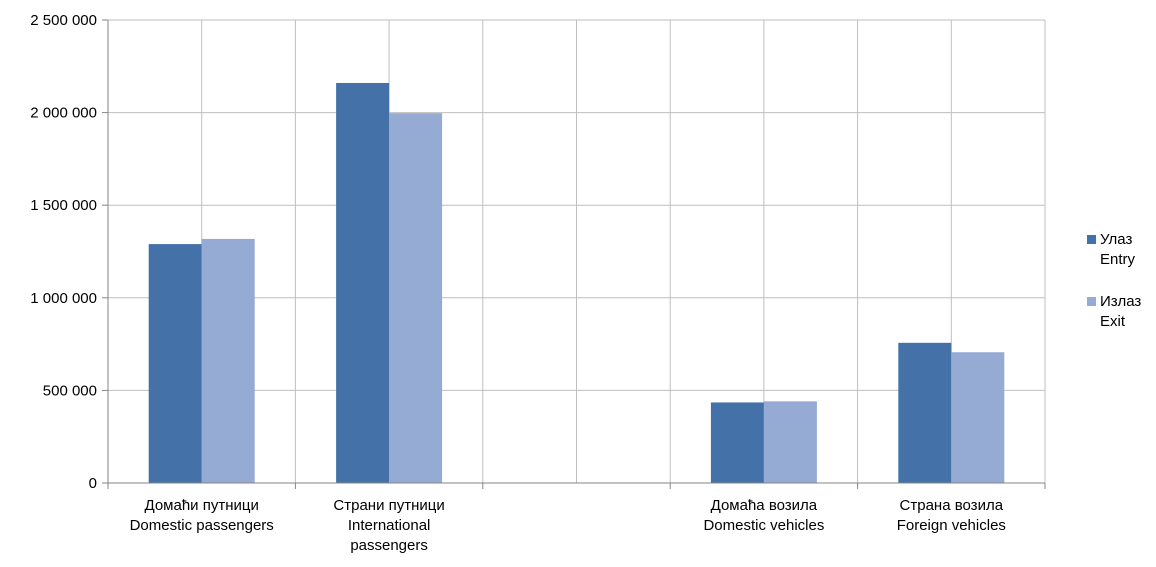 The width and height of the screenshot is (1156, 567). I want to click on x-category-label: passengers, so click(389, 545).